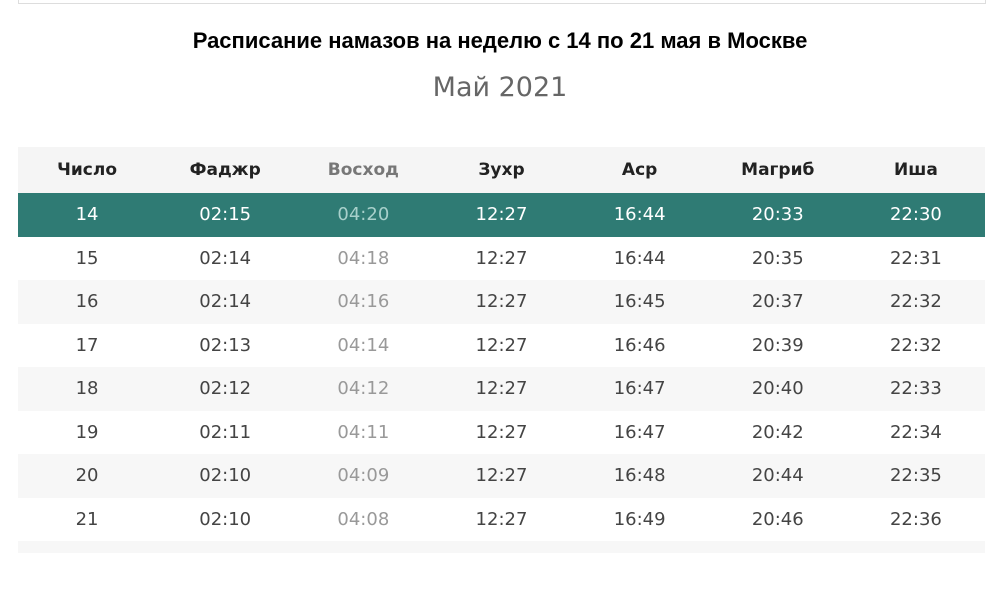 The image size is (1000, 600). Describe the element at coordinates (87, 302) in the screenshot. I see `table-cell: 16` at that location.